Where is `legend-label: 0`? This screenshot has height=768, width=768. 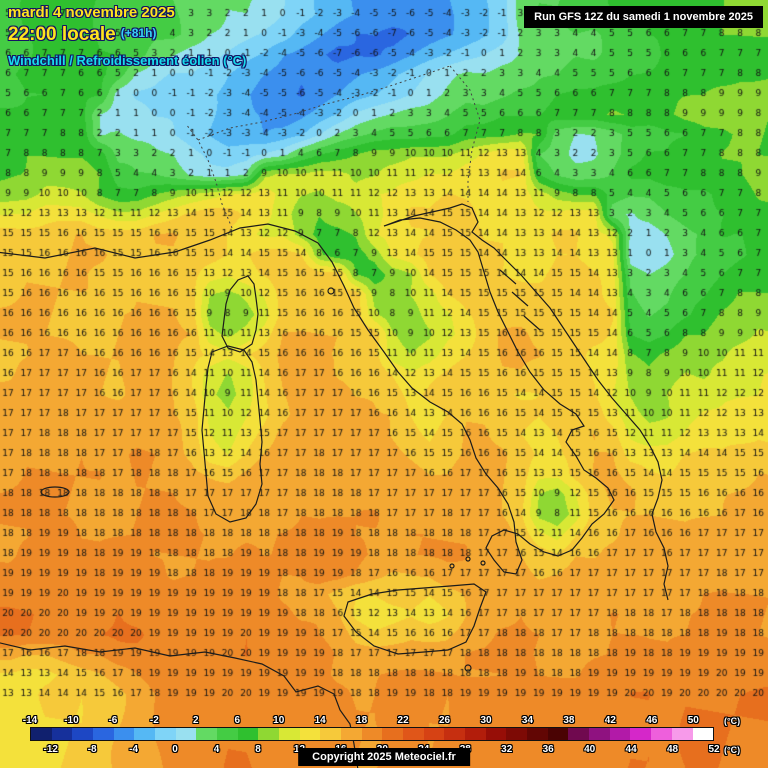 legend-label: 0 is located at coordinates (175, 749).